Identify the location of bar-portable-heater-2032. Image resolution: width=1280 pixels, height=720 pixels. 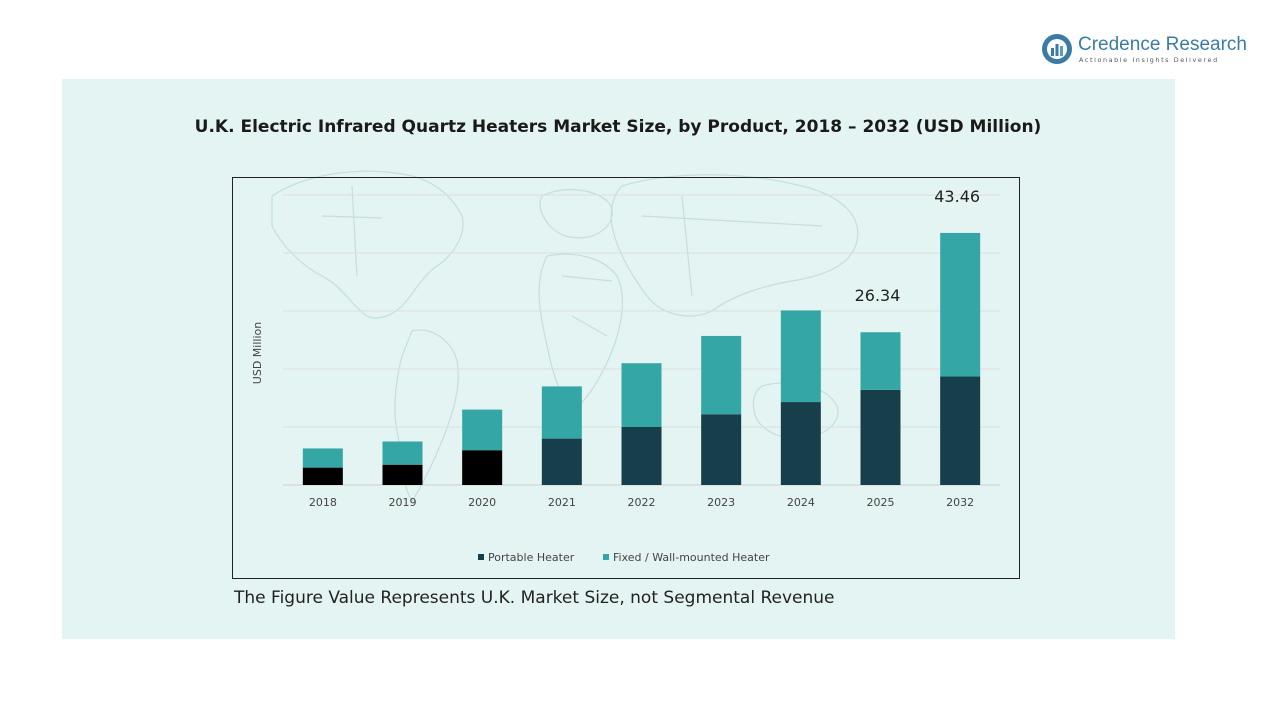
(960, 430).